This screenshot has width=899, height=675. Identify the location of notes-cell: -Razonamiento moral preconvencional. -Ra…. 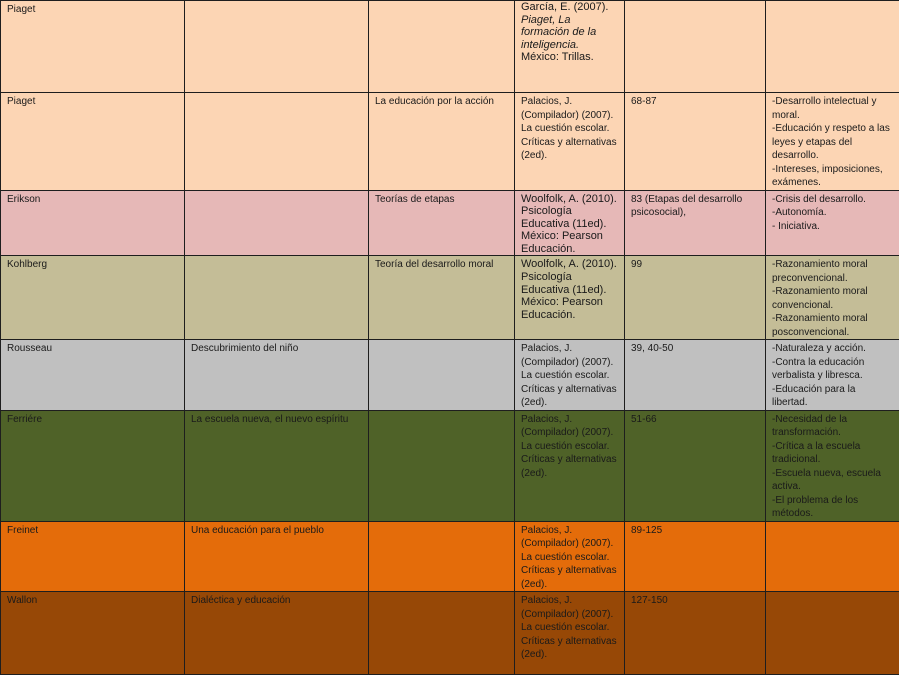
(832, 298).